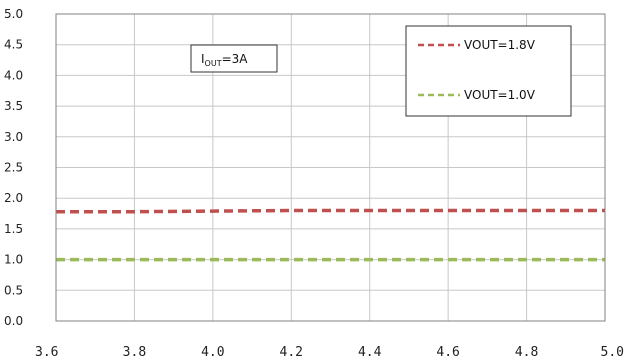 This screenshot has width=625, height=360. I want to click on annotation-main: I, so click(203, 59).